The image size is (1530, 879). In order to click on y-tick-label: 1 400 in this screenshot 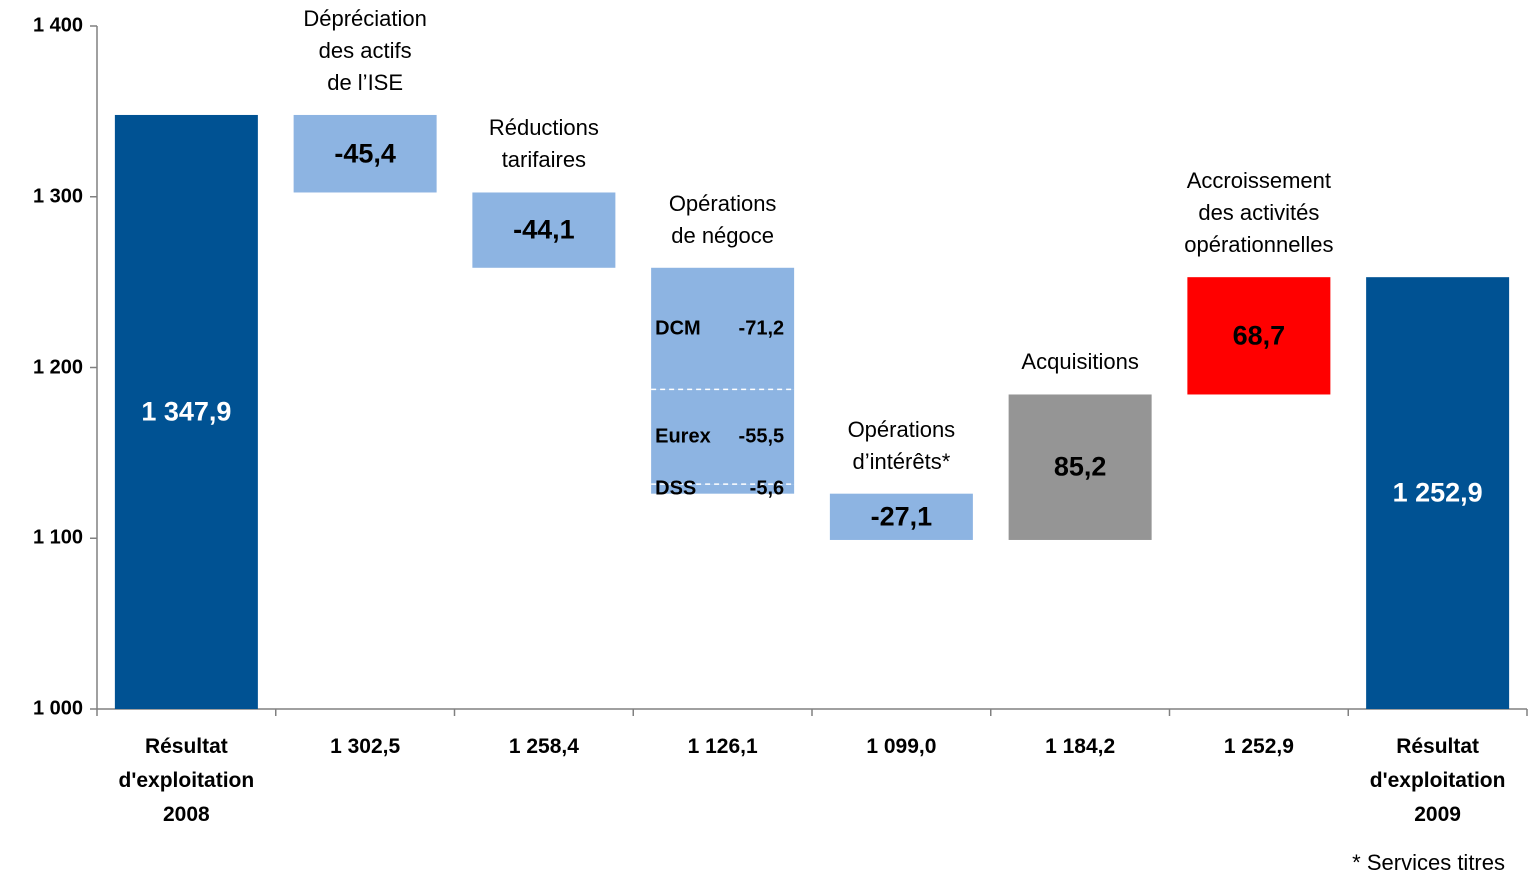, I will do `click(57, 25)`.